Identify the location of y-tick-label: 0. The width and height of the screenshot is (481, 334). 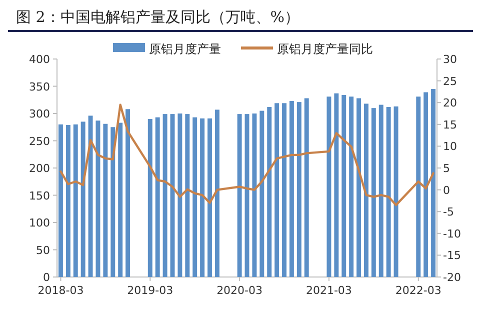
(46, 277).